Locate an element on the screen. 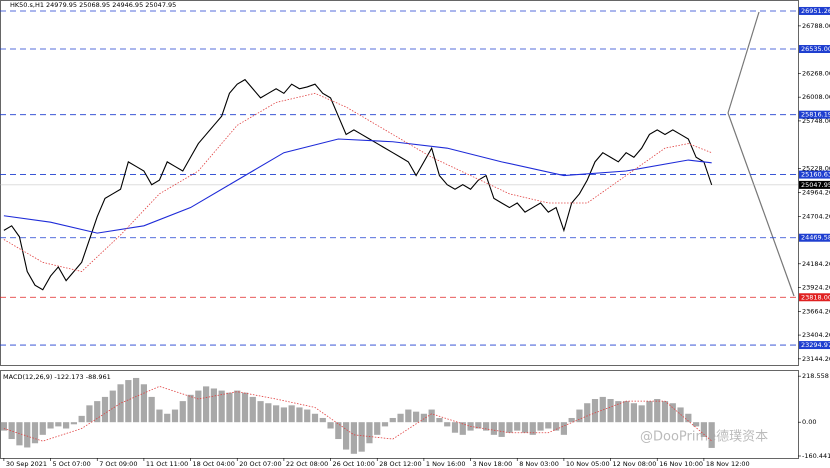 The width and height of the screenshot is (830, 468). x-tick-label: 10 Nov 05:00 is located at coordinates (588, 464).